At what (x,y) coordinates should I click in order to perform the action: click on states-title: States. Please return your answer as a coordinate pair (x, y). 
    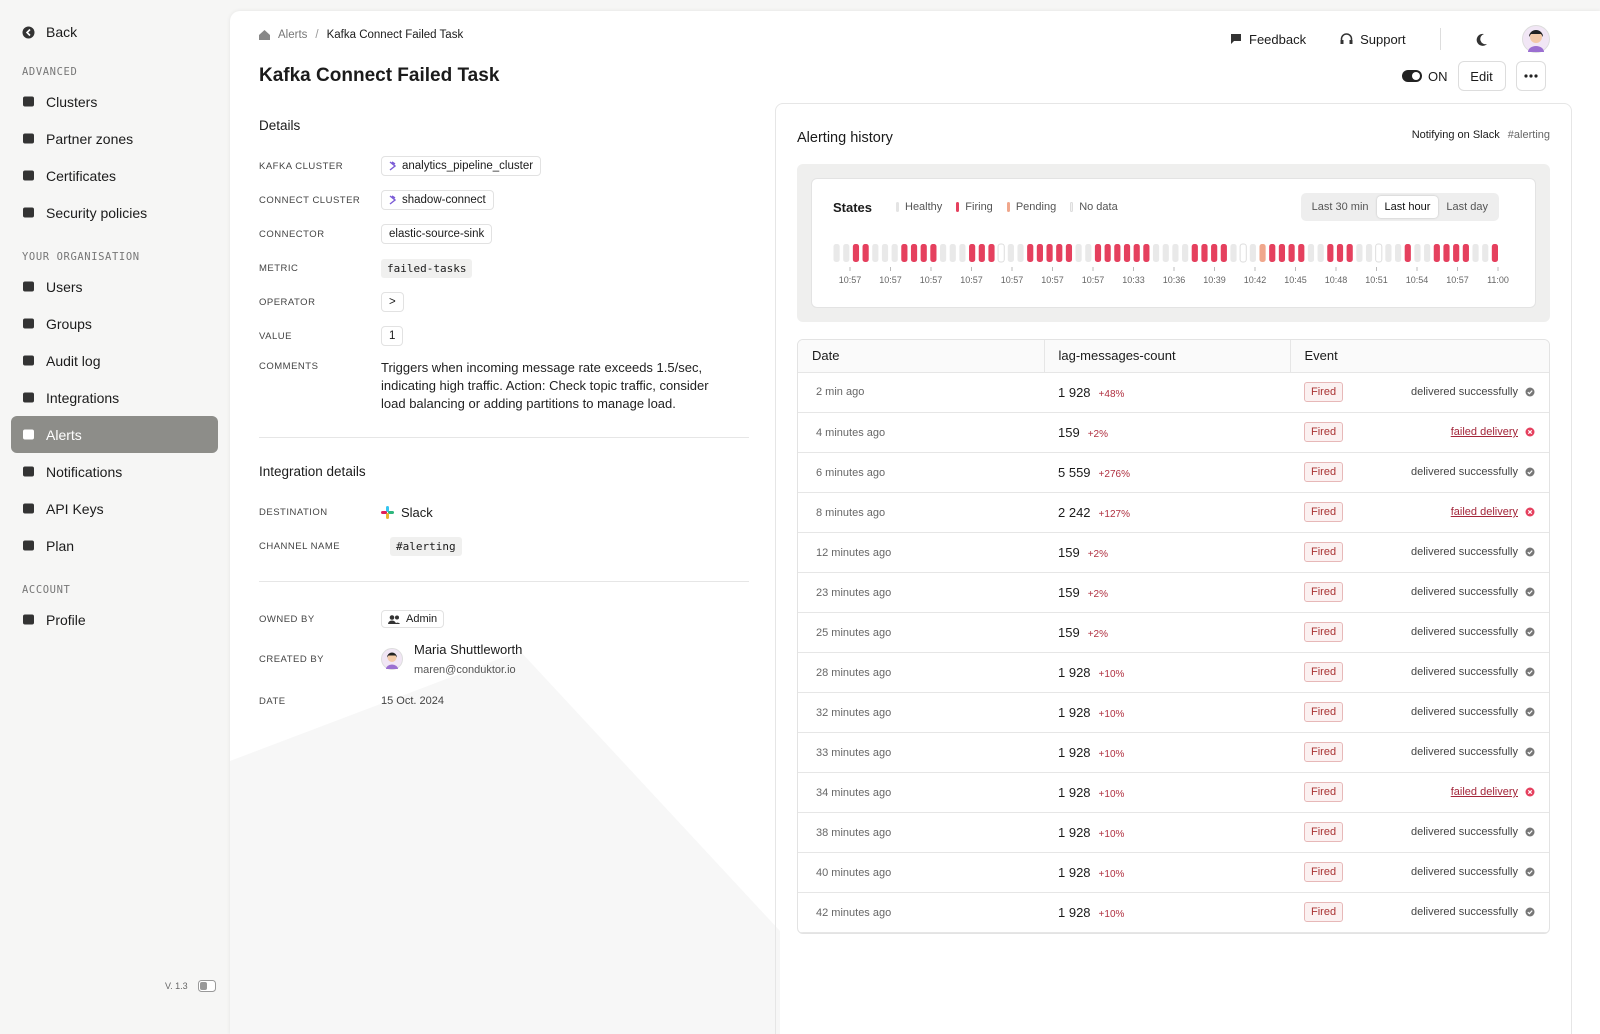
    Looking at the image, I should click on (853, 207).